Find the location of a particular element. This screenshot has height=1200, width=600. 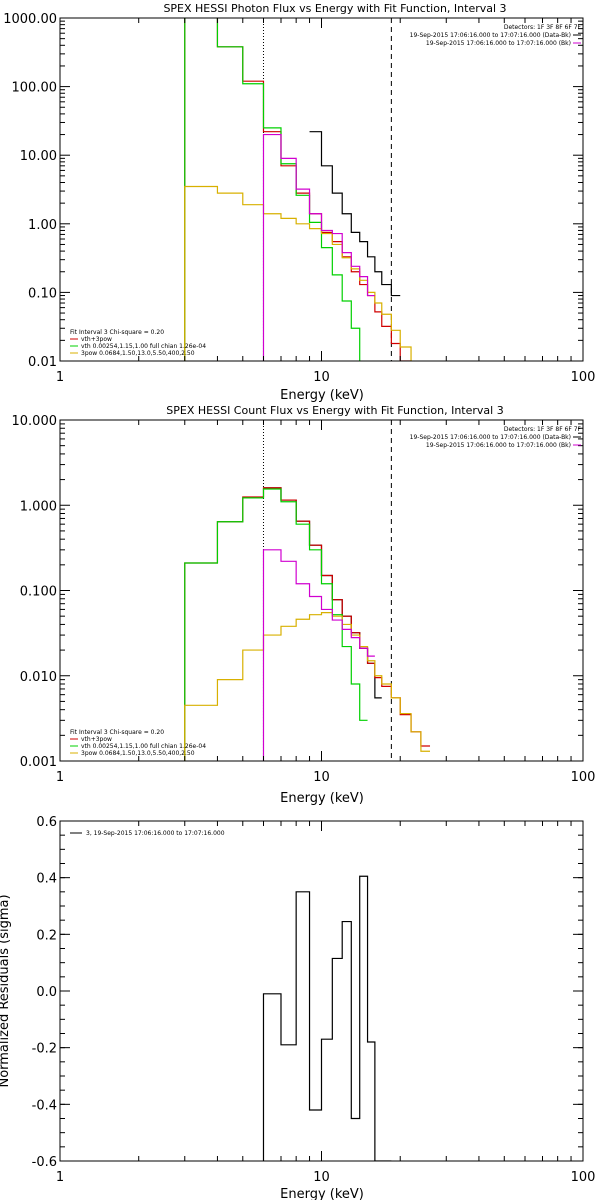

y-tick-label: 1000.00 is located at coordinates (30, 19).